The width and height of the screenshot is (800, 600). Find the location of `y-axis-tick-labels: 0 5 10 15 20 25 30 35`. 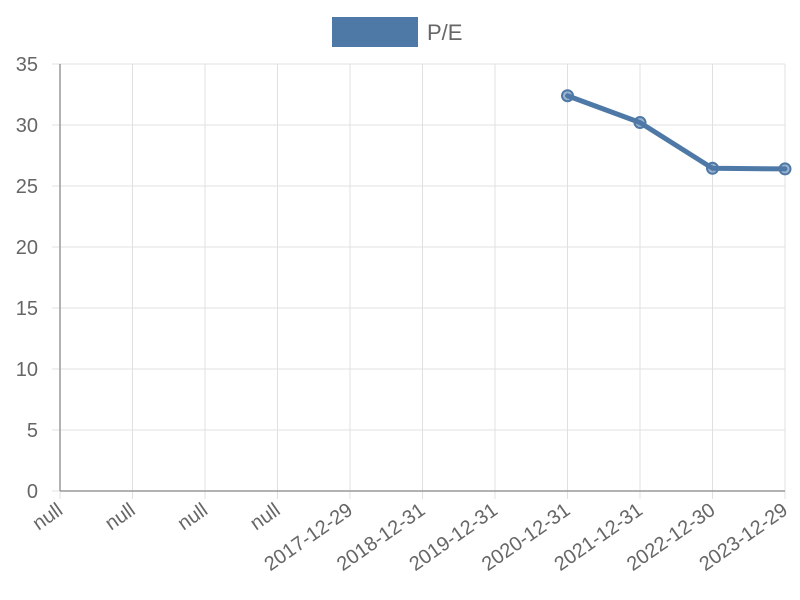

y-axis-tick-labels: 0 5 10 15 20 25 30 35 is located at coordinates (27, 278).